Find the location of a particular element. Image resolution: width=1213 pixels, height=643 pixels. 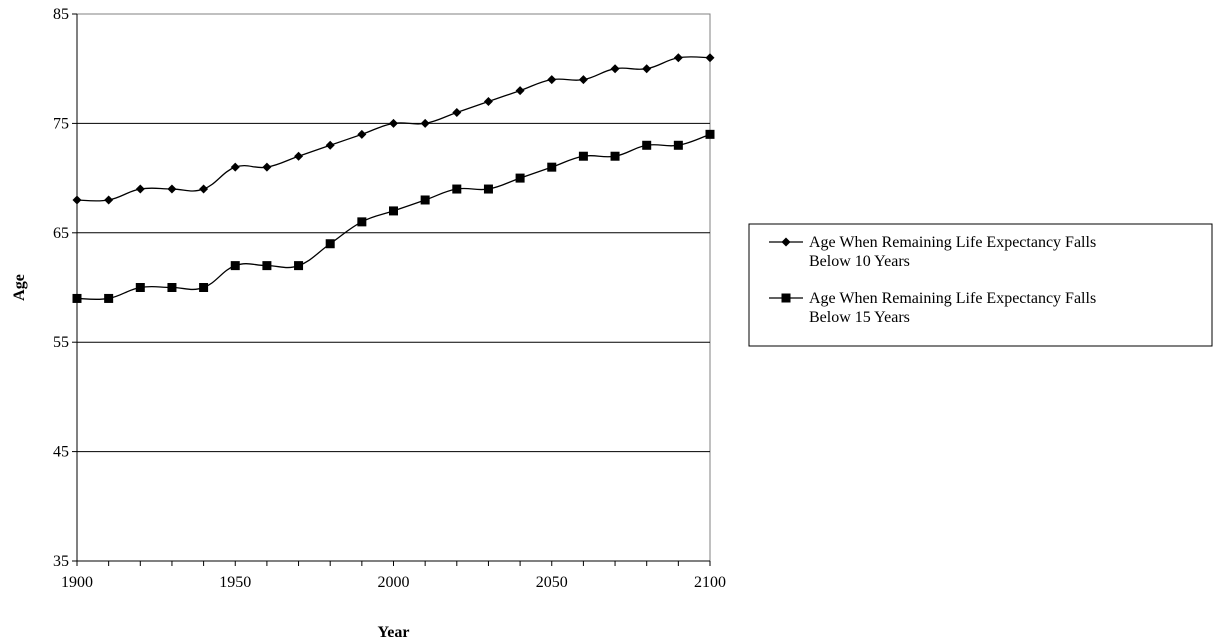

y-tick-label: 45 is located at coordinates (61, 452).